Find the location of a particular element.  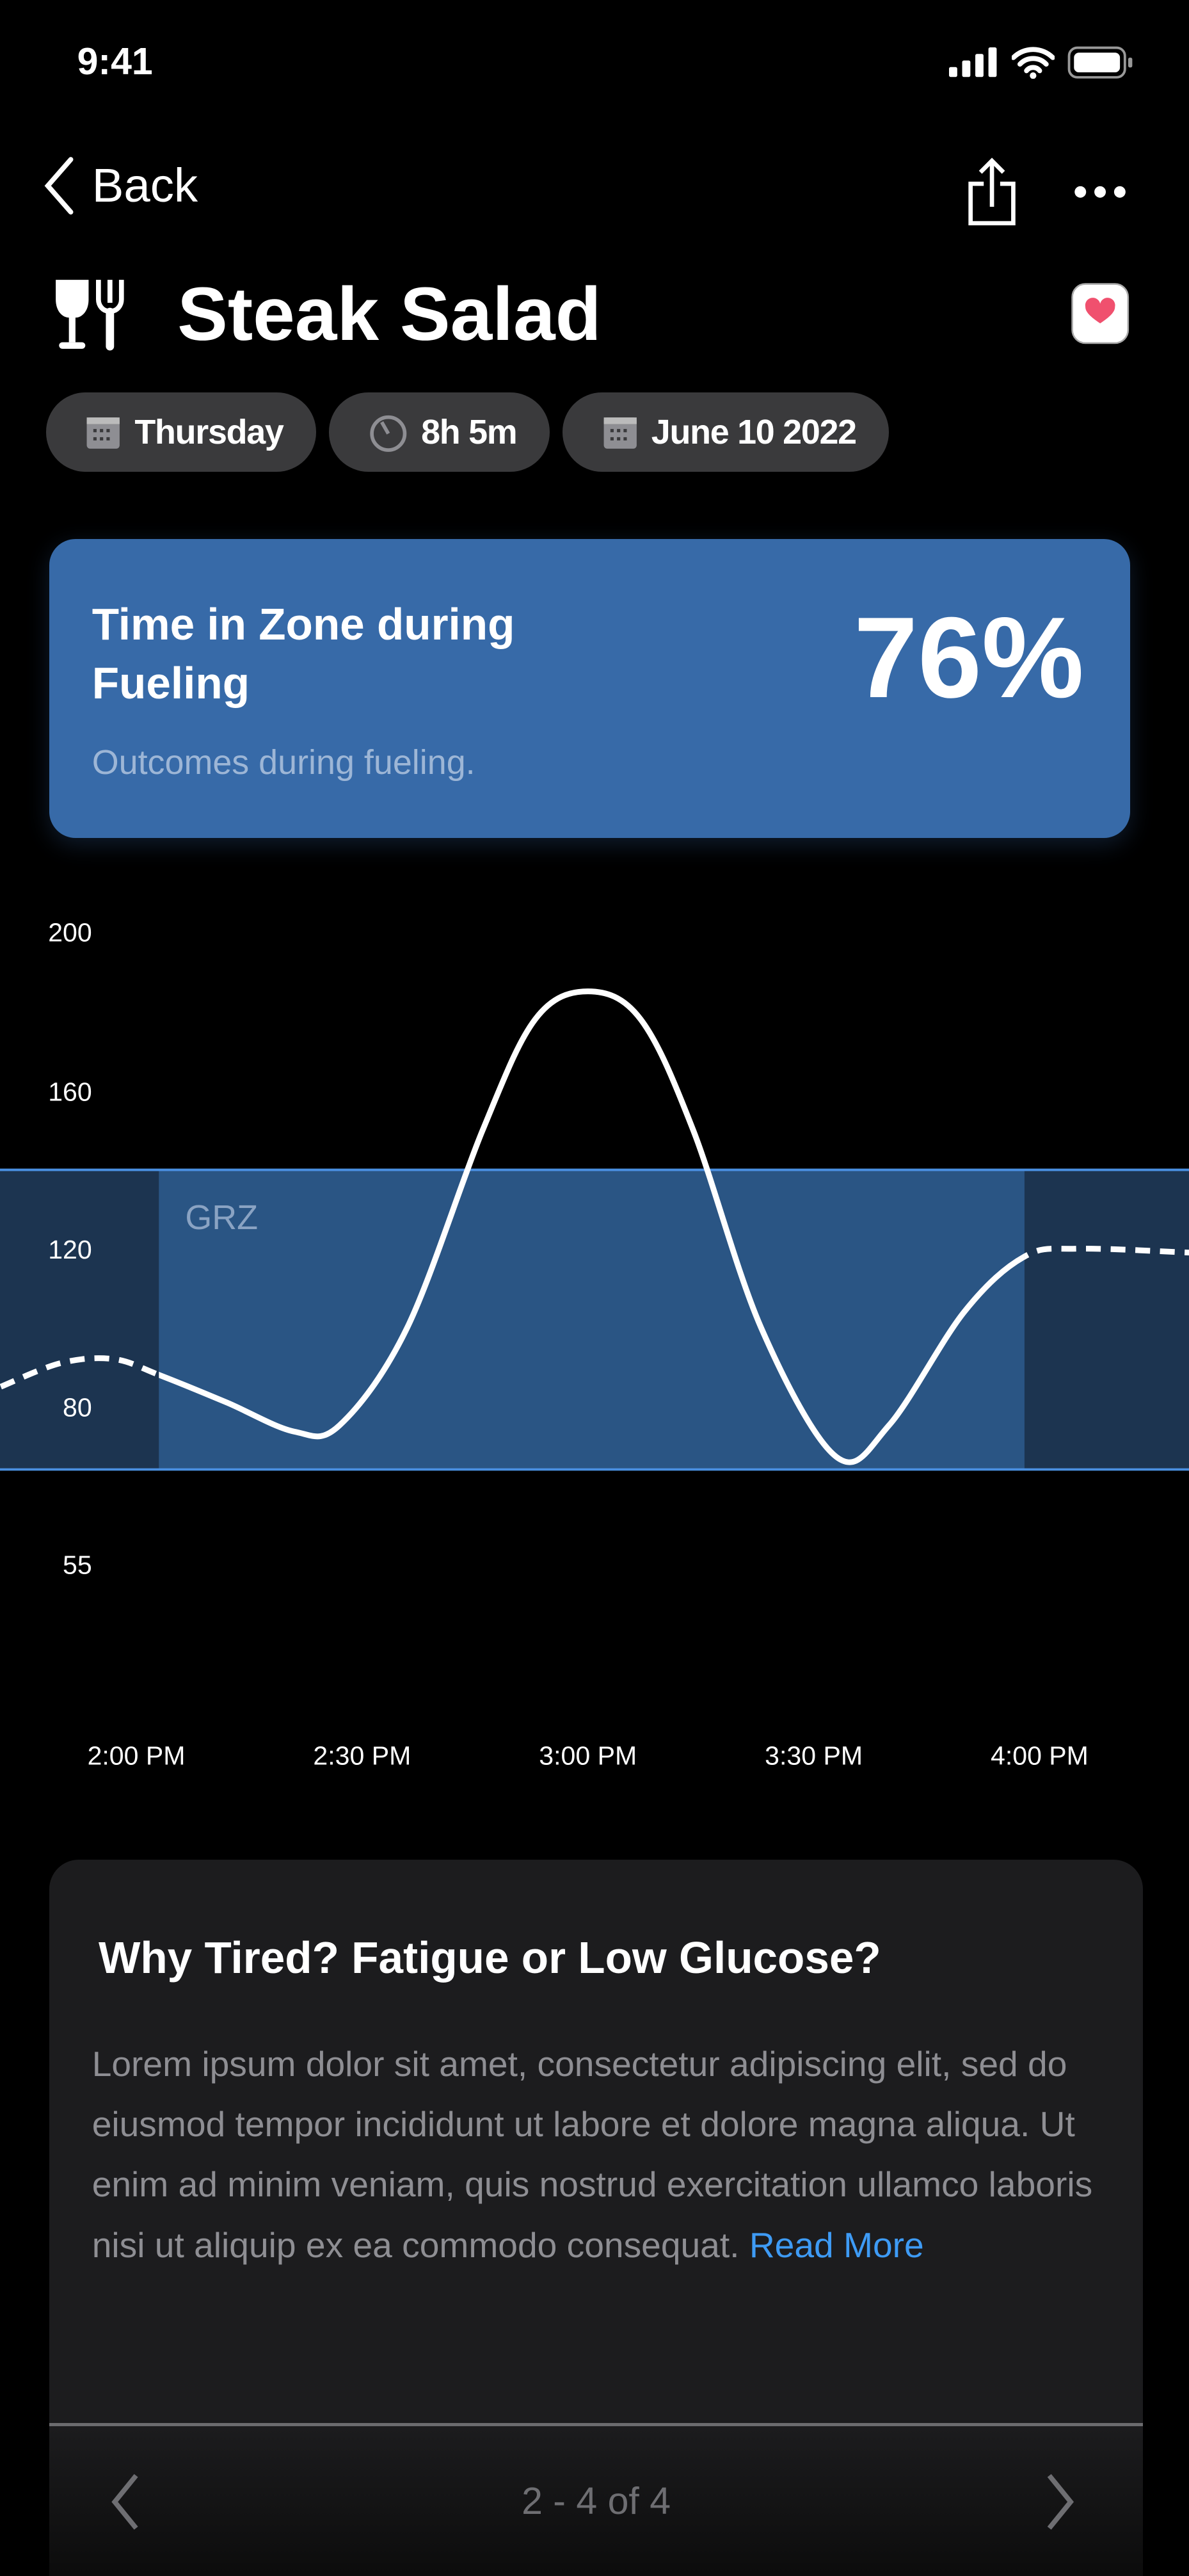

status-icons is located at coordinates (1041, 62).